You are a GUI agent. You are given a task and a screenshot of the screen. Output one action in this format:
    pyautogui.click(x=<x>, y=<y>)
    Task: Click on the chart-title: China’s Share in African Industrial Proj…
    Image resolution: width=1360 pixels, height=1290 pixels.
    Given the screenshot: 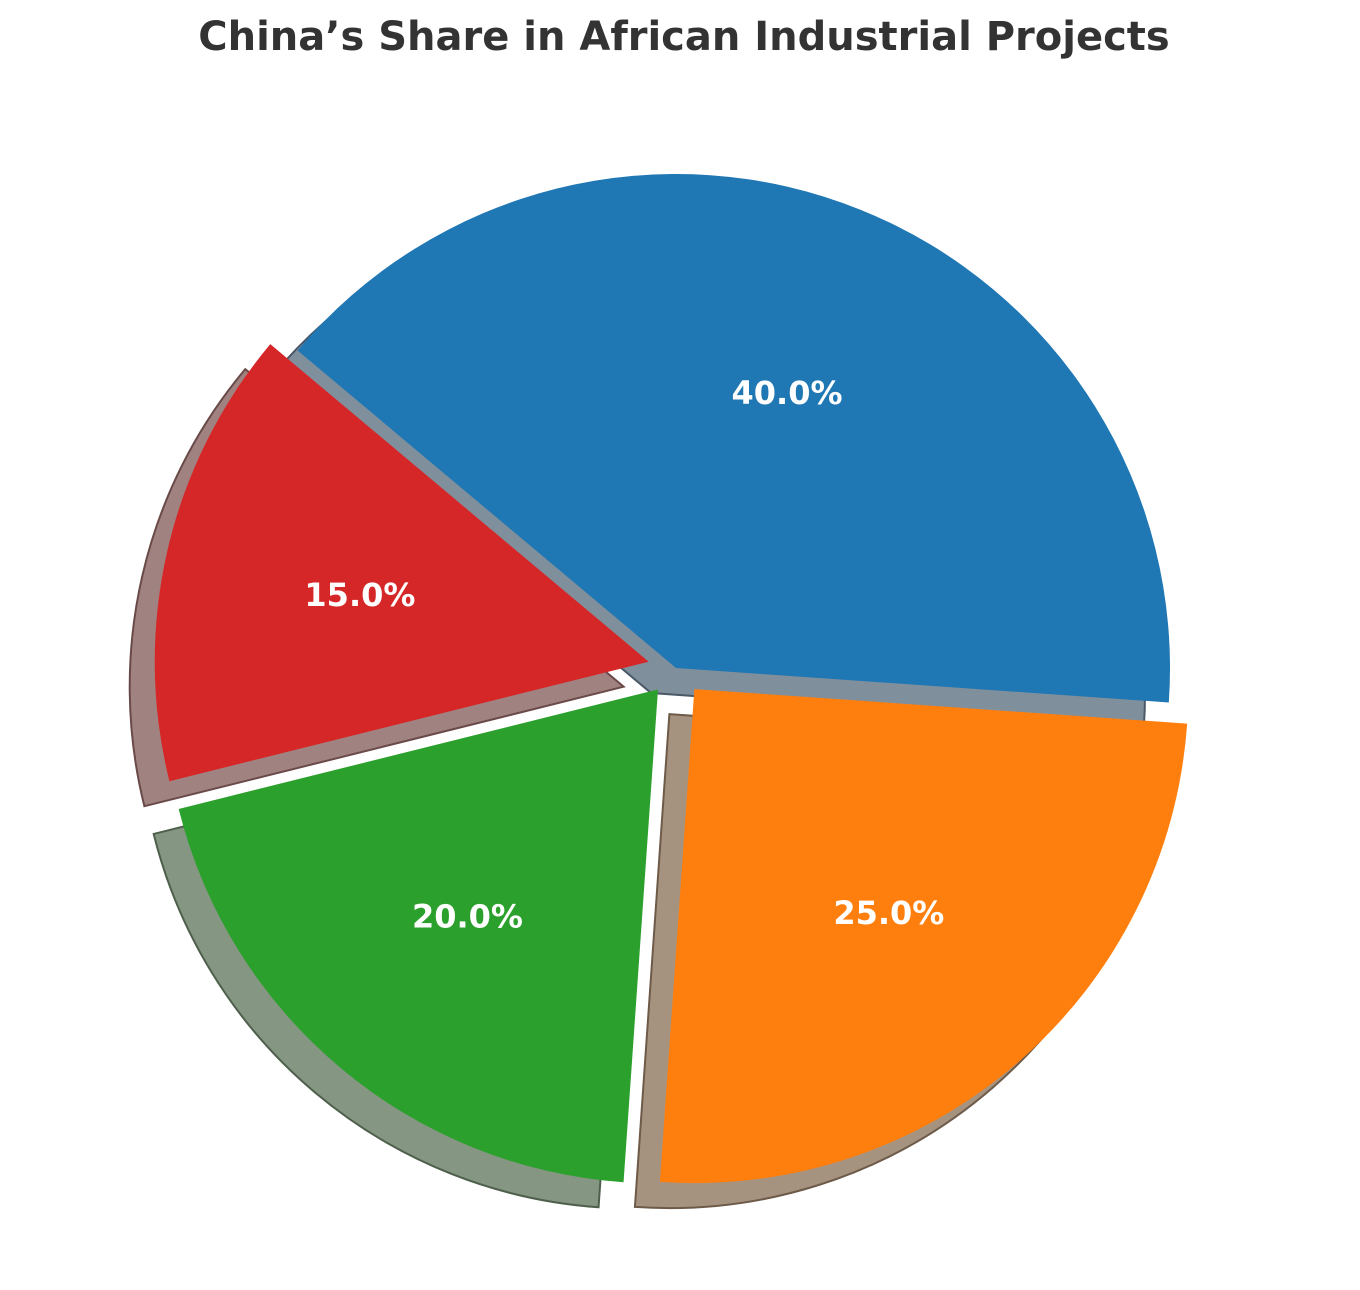 What is the action you would take?
    pyautogui.click(x=684, y=37)
    